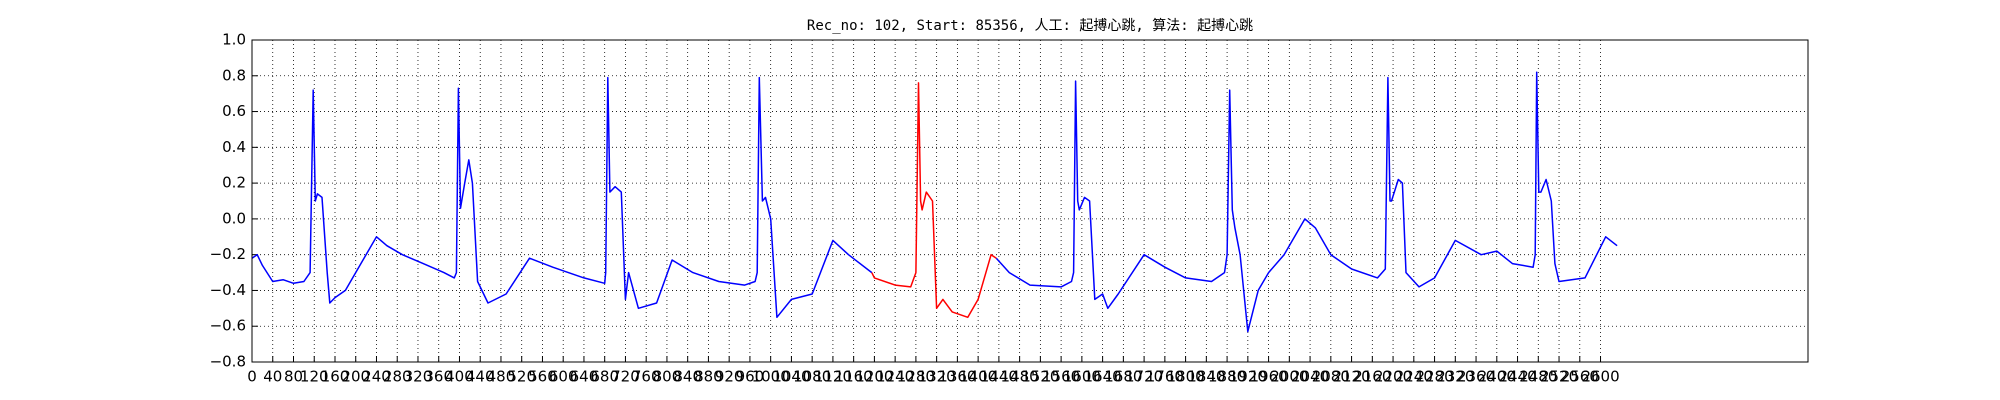  I want to click on x-tick-label: 1320, so click(937, 377).